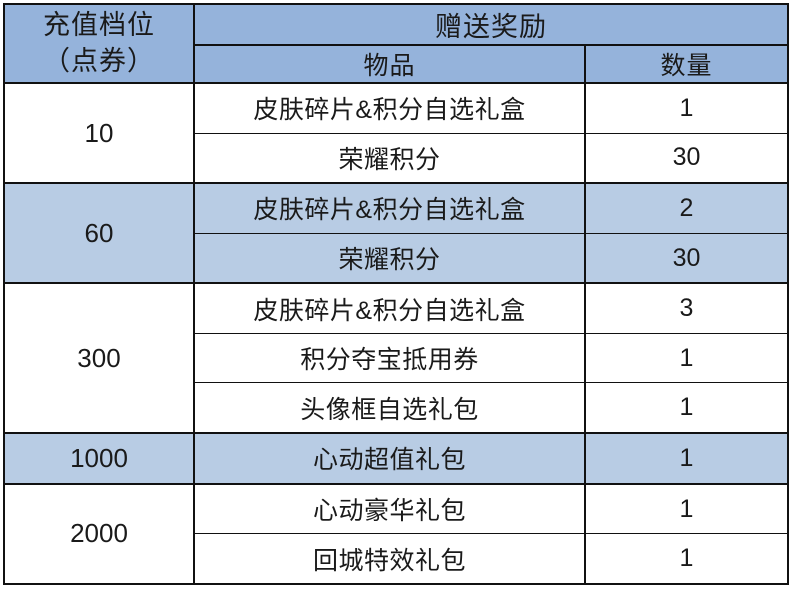 This screenshot has width=800, height=589. I want to click on item-cell: 心动豪华礼包, so click(389, 508).